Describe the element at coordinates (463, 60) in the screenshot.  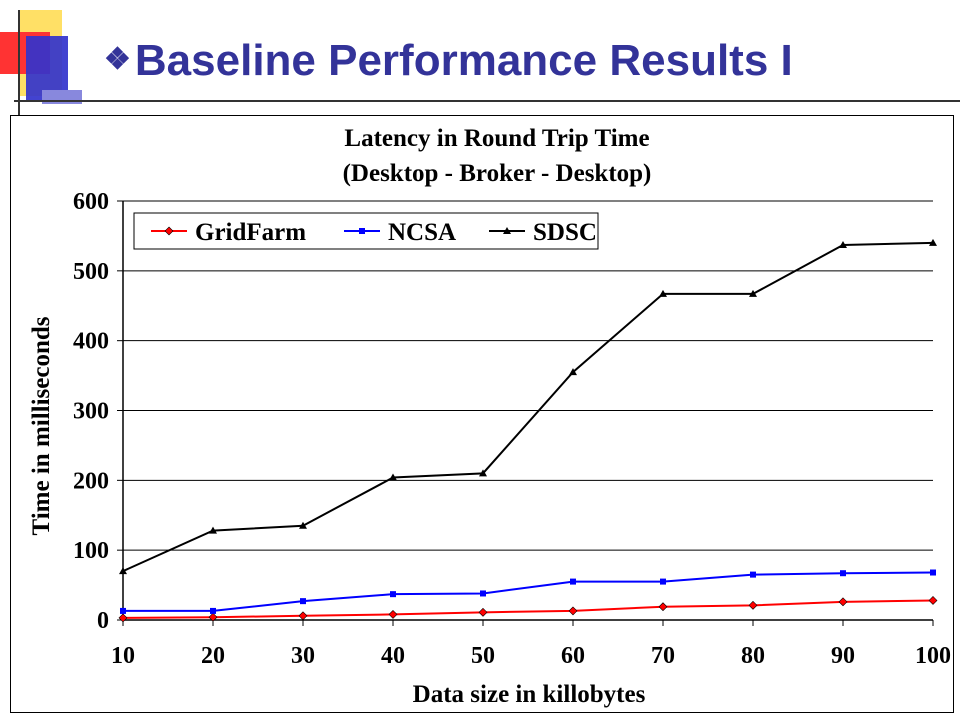
I see `slide-title-text: Baseline Performance Results I` at that location.